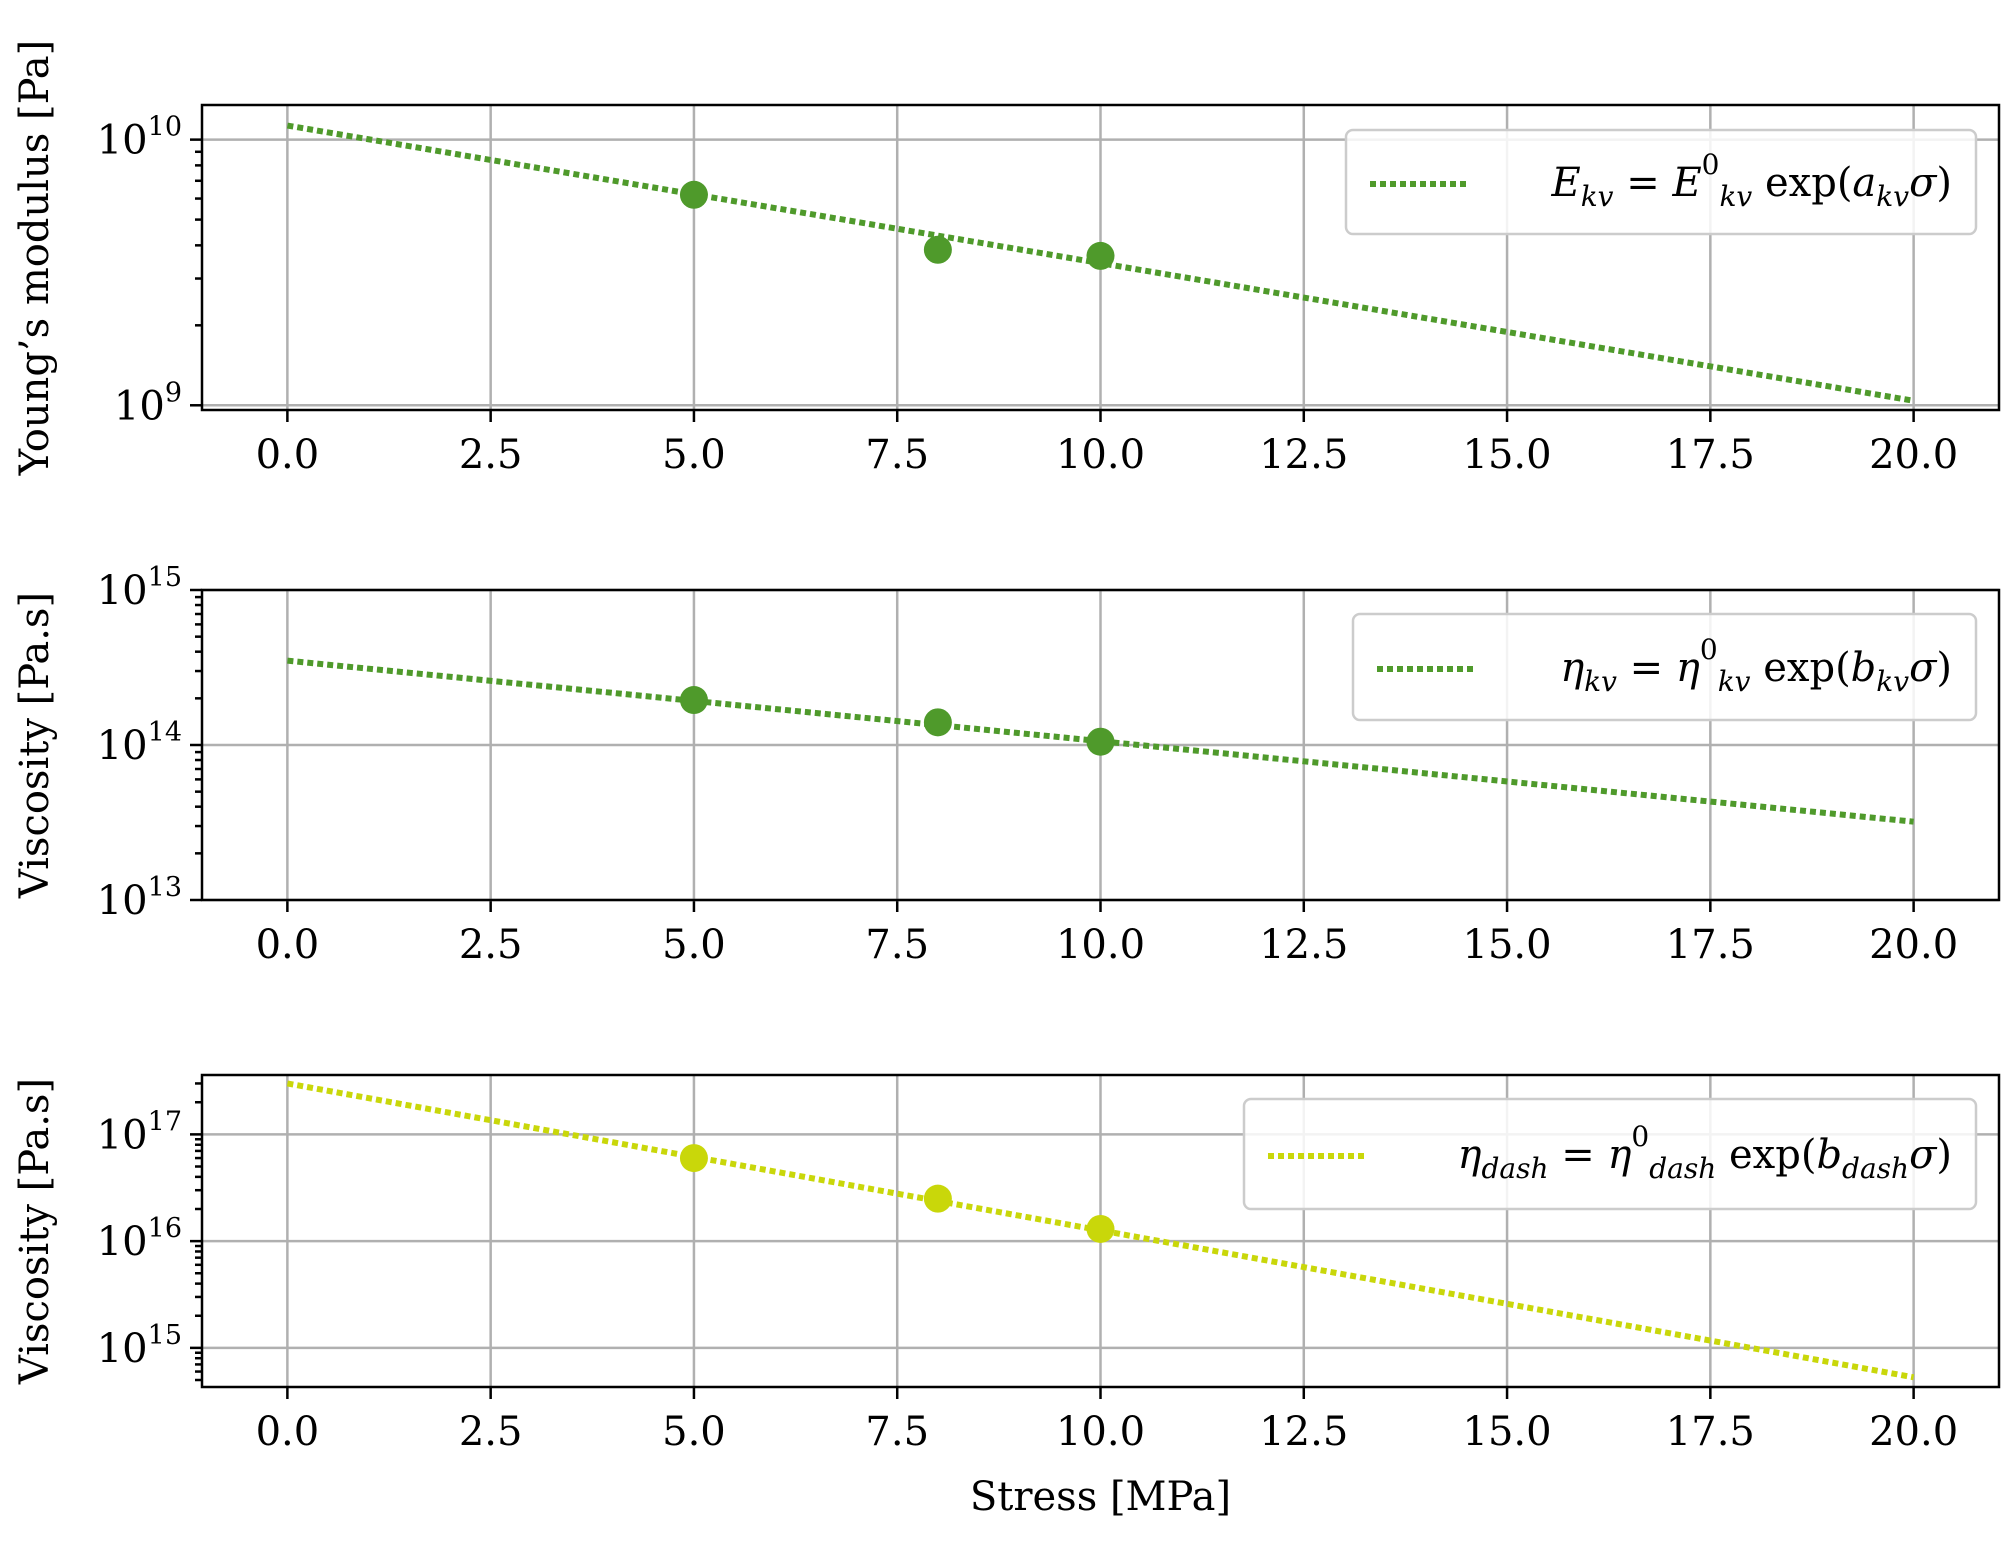 The image size is (2013, 1544). I want to click on y-tick-label: 109, so click(148, 403).